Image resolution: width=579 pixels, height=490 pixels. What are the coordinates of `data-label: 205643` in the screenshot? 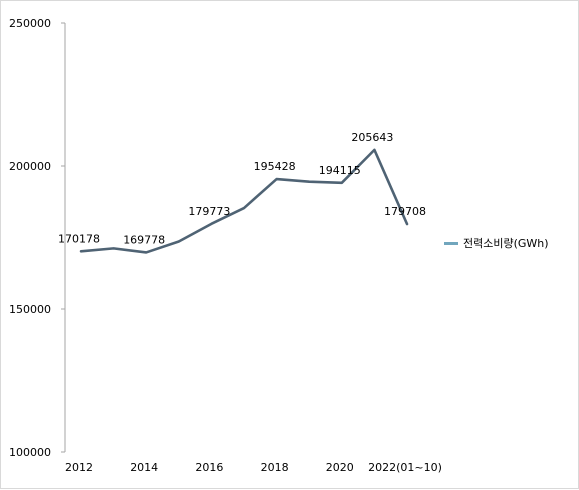 It's located at (372, 137).